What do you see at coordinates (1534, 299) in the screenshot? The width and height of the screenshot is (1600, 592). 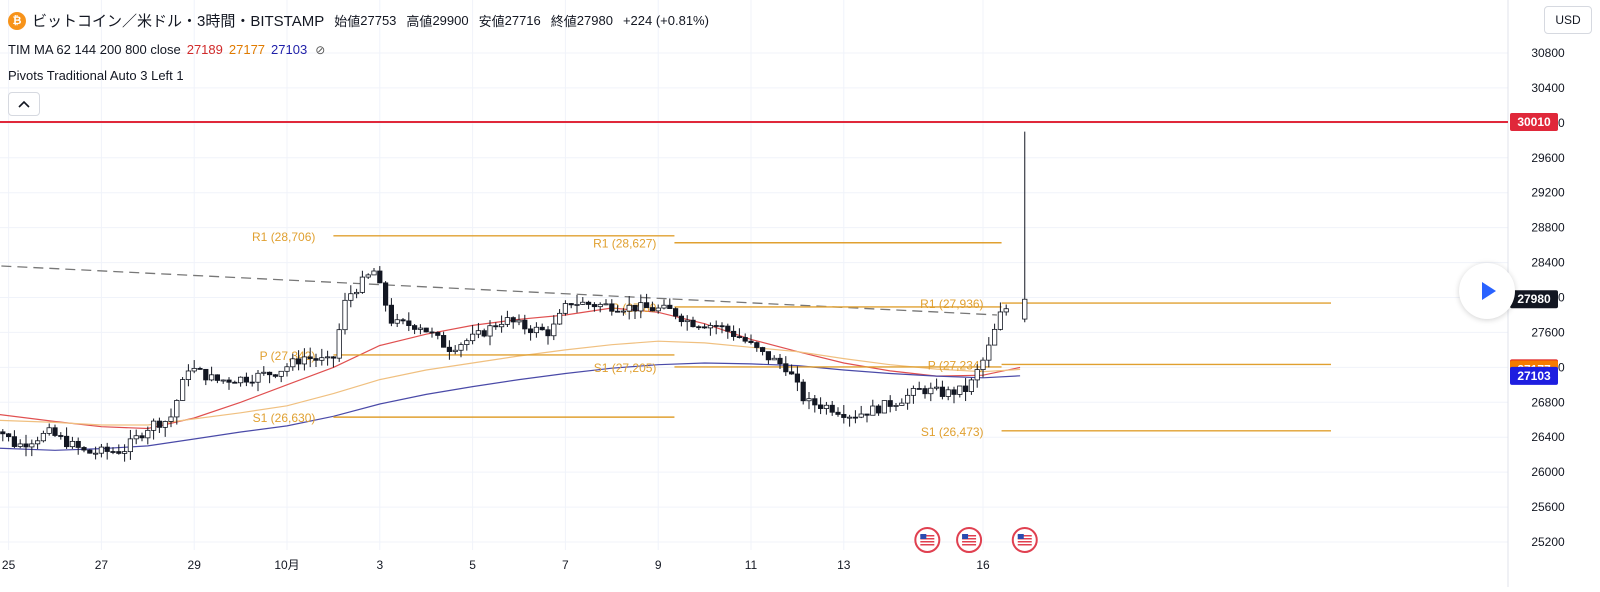 I see `price-badge-label: 27980` at bounding box center [1534, 299].